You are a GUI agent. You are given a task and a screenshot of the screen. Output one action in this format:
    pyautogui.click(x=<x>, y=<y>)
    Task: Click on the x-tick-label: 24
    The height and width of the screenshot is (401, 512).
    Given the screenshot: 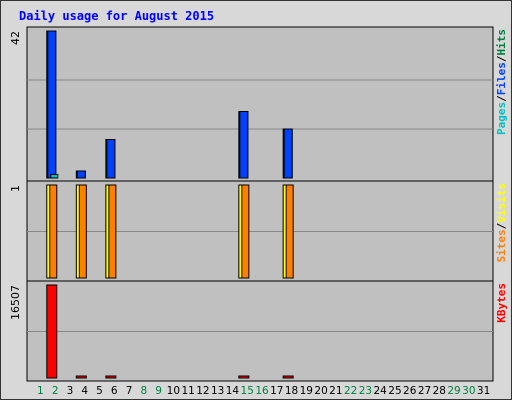 What is the action you would take?
    pyautogui.click(x=381, y=391)
    